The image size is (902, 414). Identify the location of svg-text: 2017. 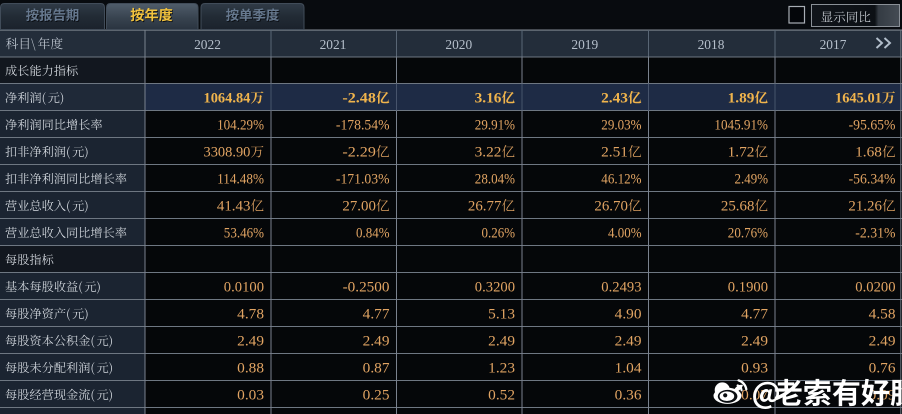
(833, 45).